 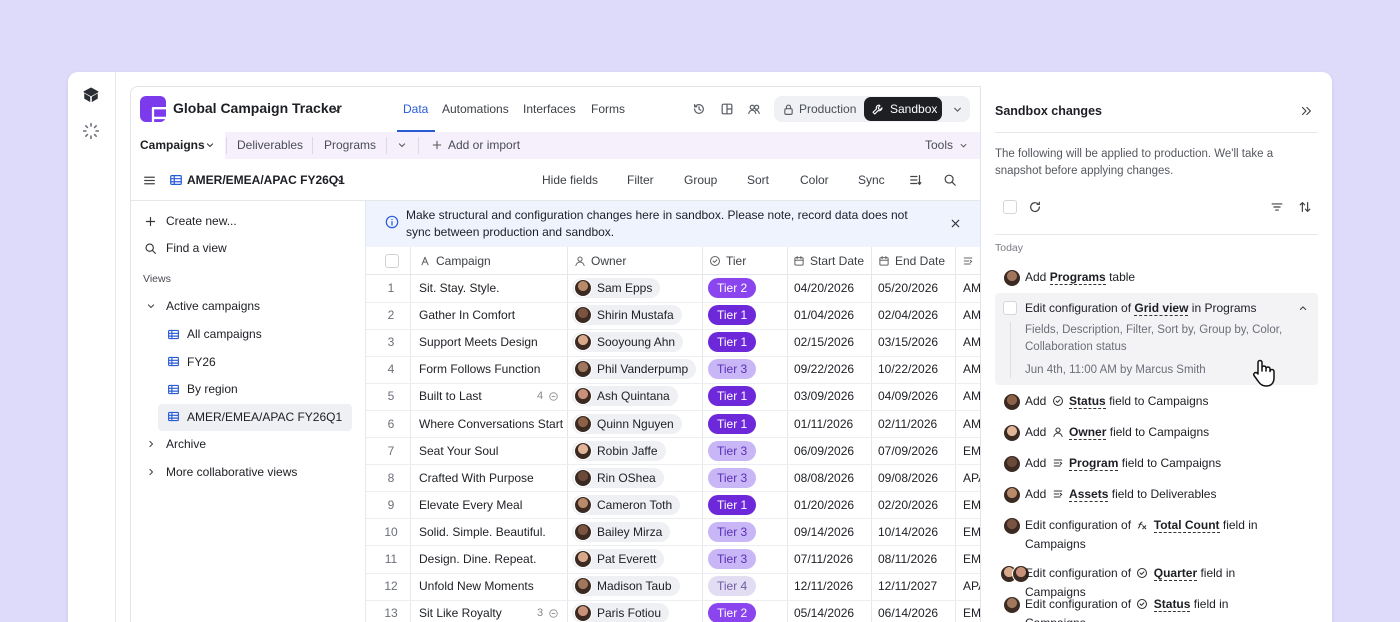 I want to click on column-header: Owner, so click(x=609, y=261).